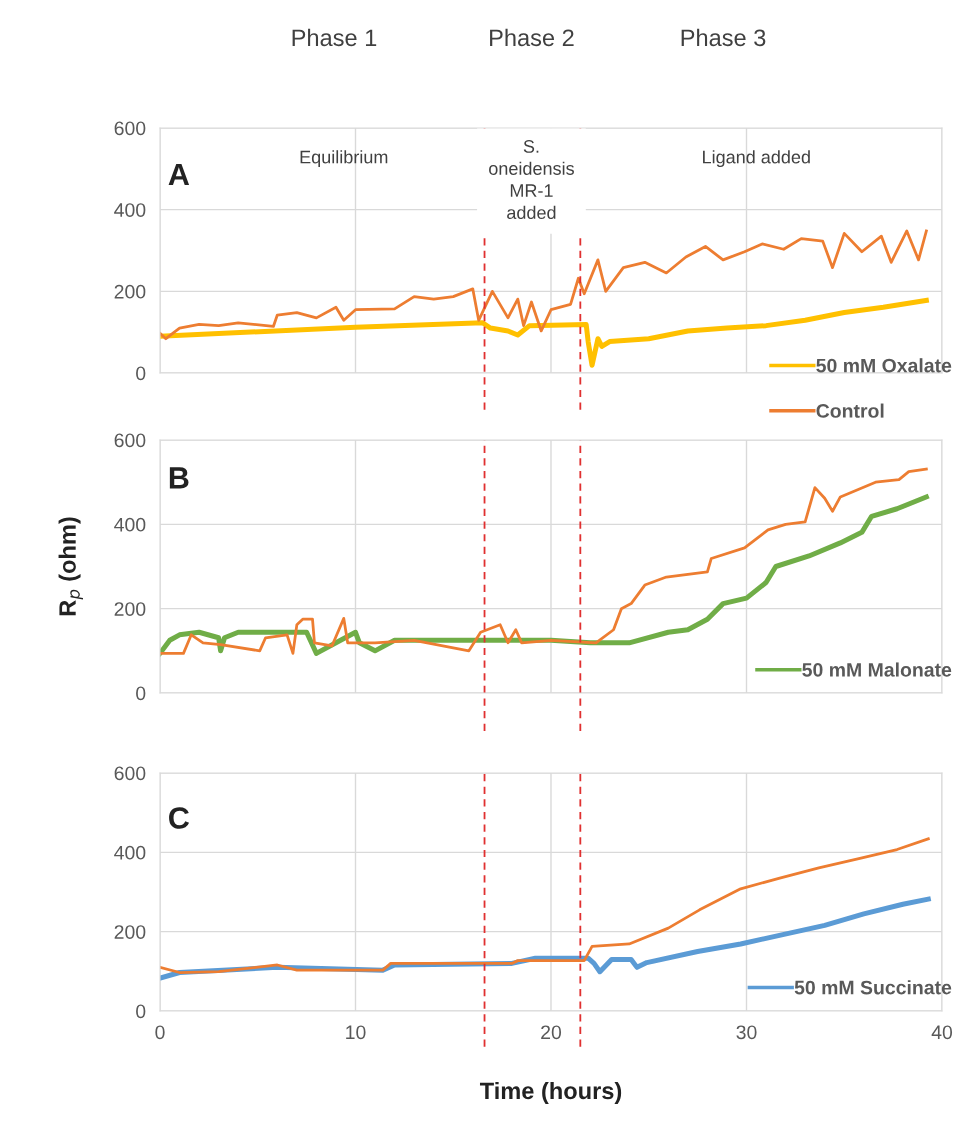  What do you see at coordinates (550, 1092) in the screenshot?
I see `x-axis-title: Time (hours)` at bounding box center [550, 1092].